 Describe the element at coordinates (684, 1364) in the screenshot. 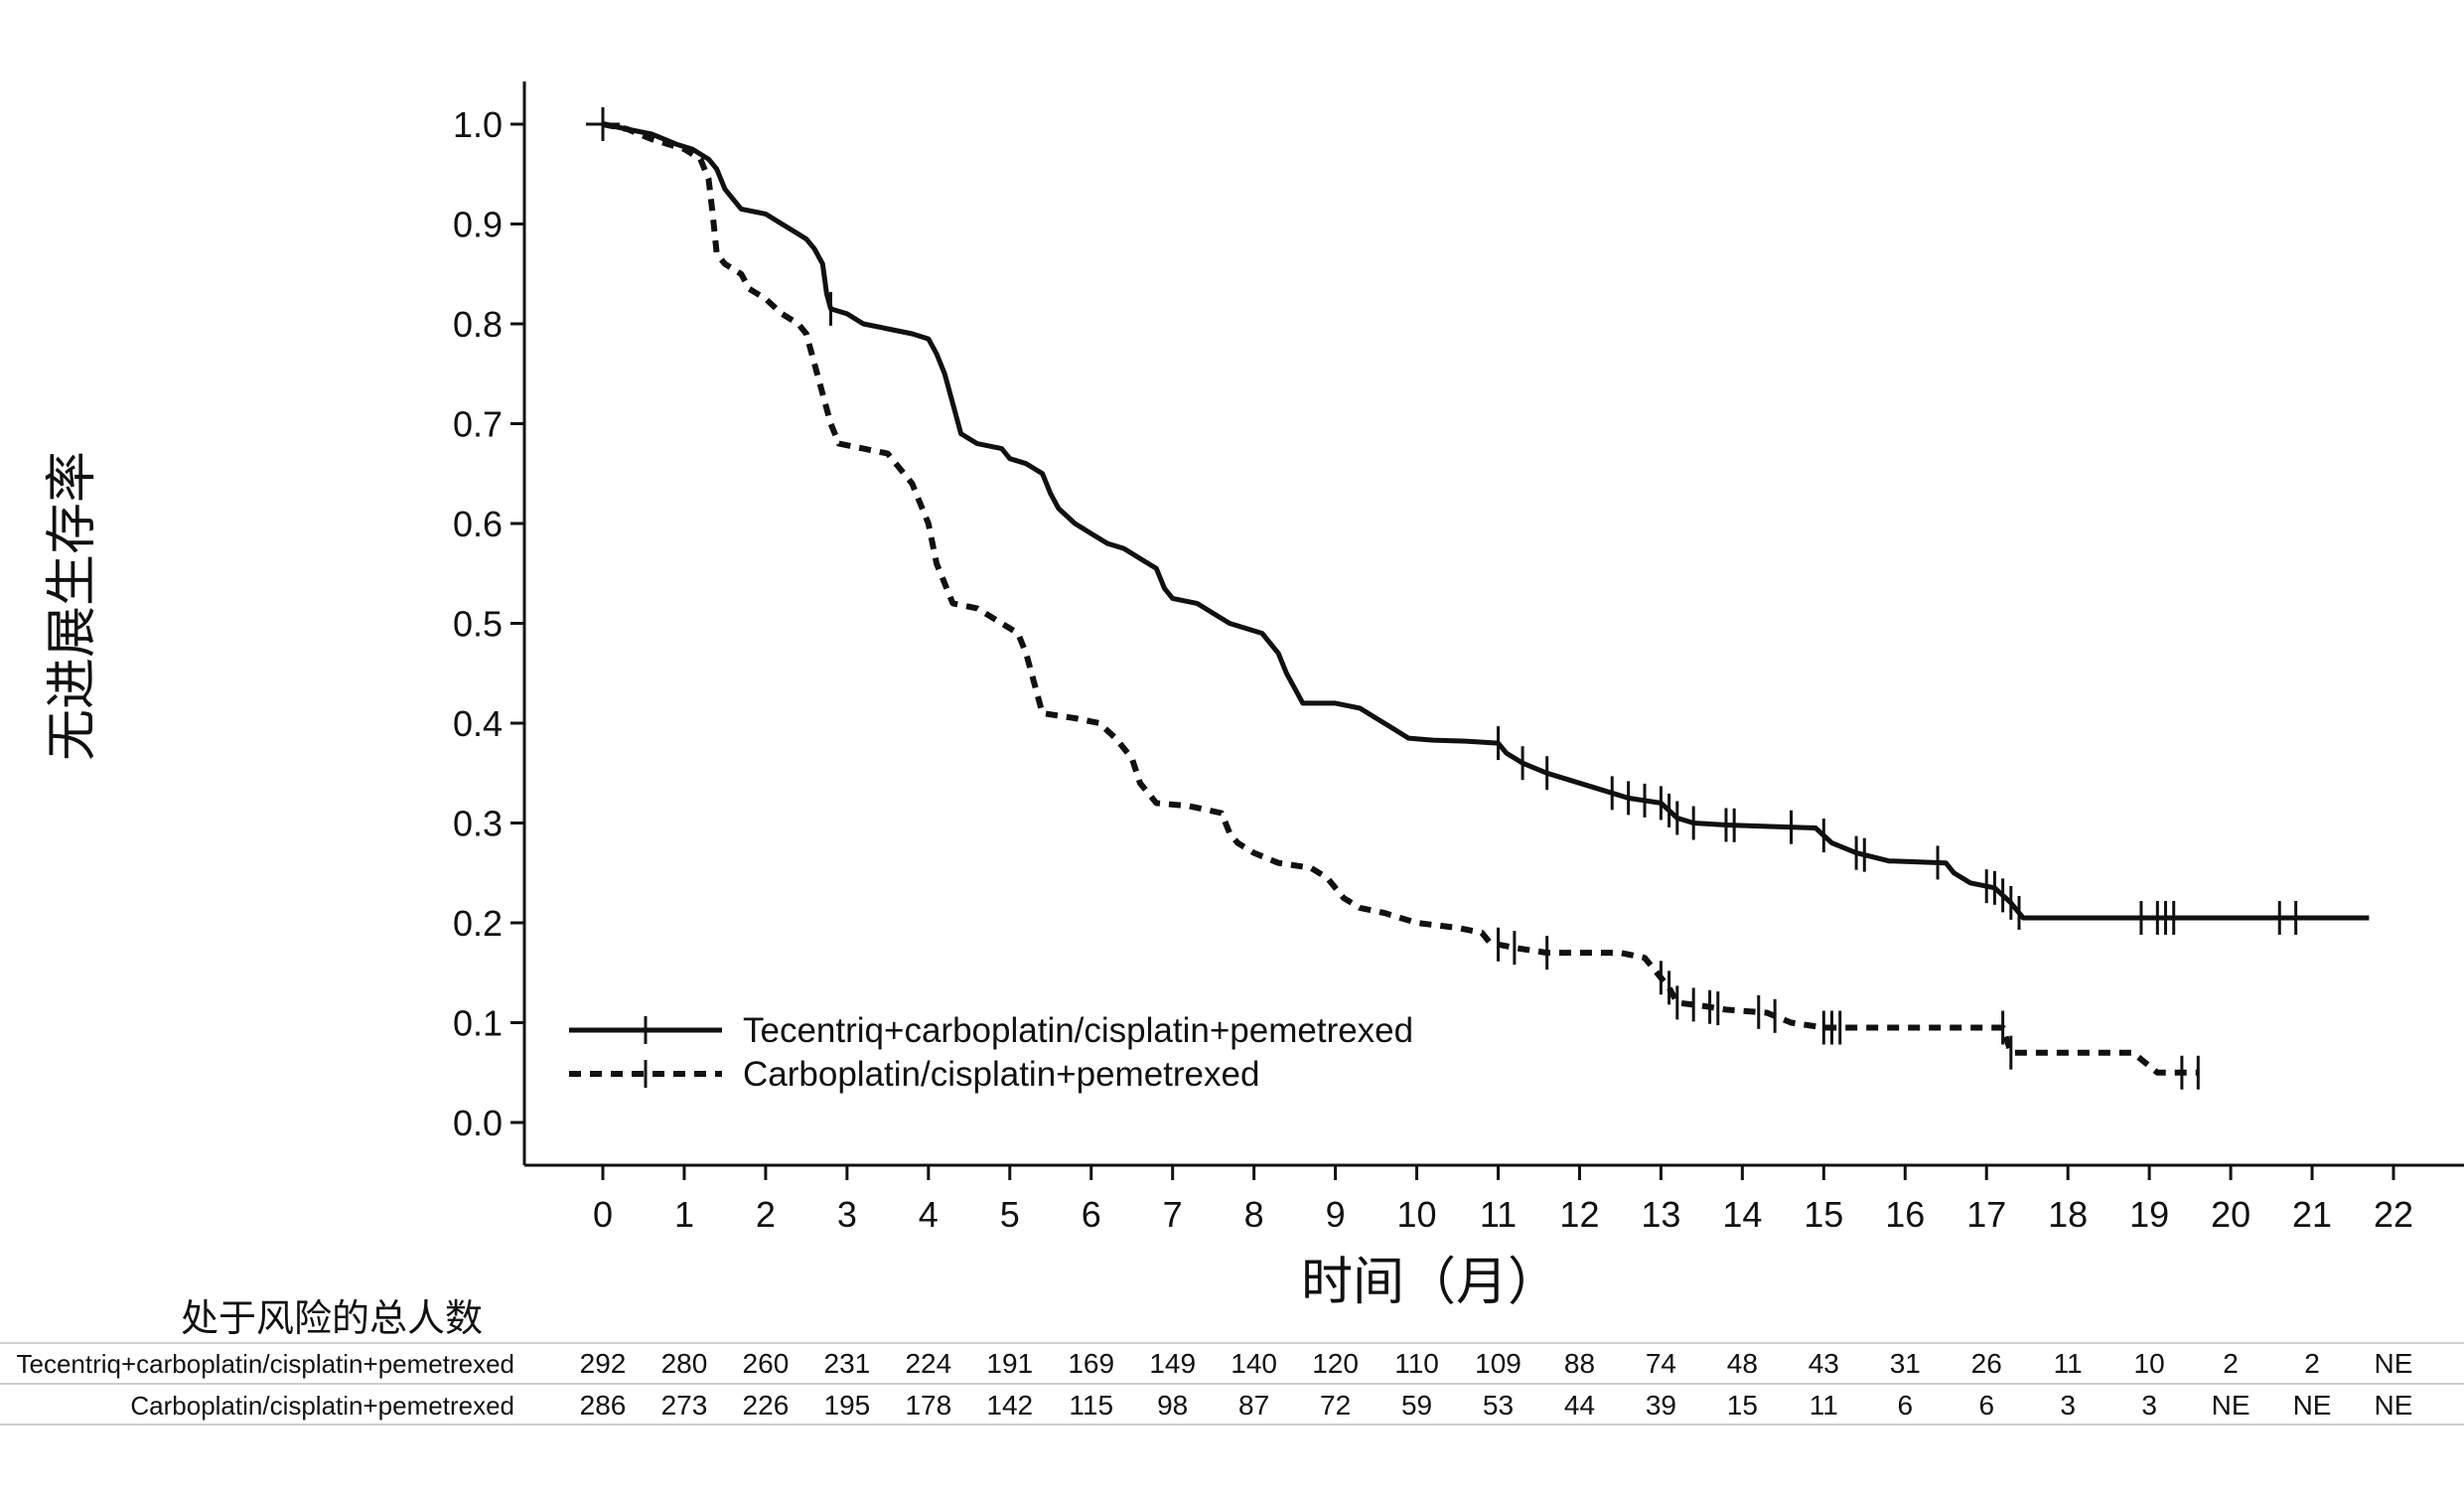

I see `risk-cell: 280` at that location.